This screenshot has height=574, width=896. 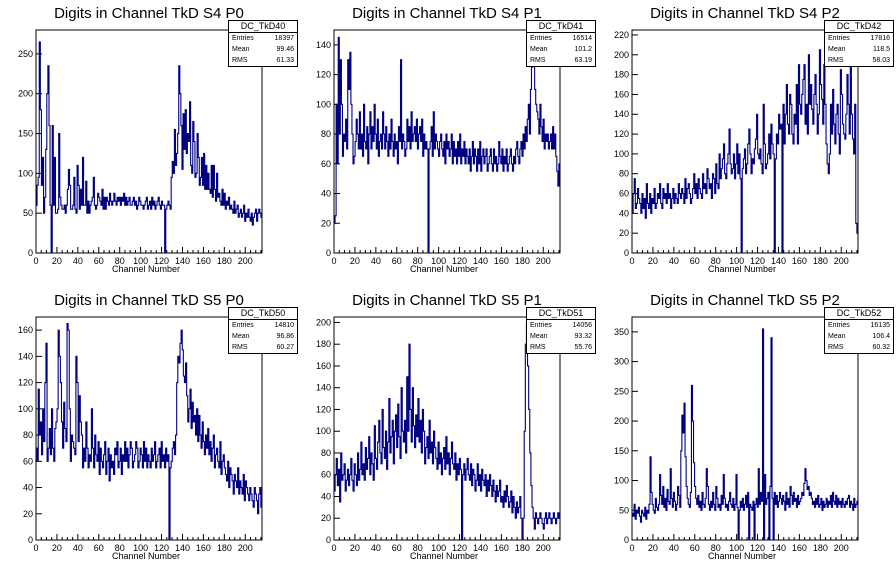 What do you see at coordinates (376, 548) in the screenshot?
I see `x-tick-label: 40` at bounding box center [376, 548].